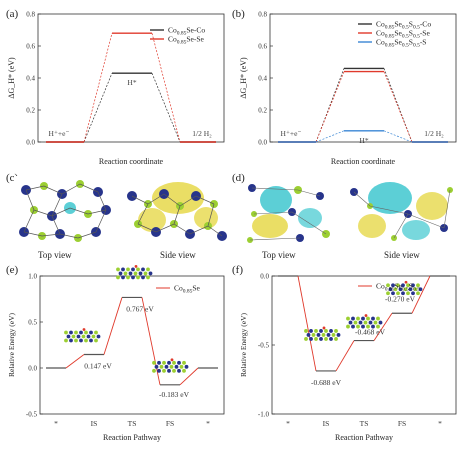 This screenshot has height=452, width=464. What do you see at coordinates (12, 270) in the screenshot?
I see `panel-label-e: (e)` at bounding box center [12, 270].